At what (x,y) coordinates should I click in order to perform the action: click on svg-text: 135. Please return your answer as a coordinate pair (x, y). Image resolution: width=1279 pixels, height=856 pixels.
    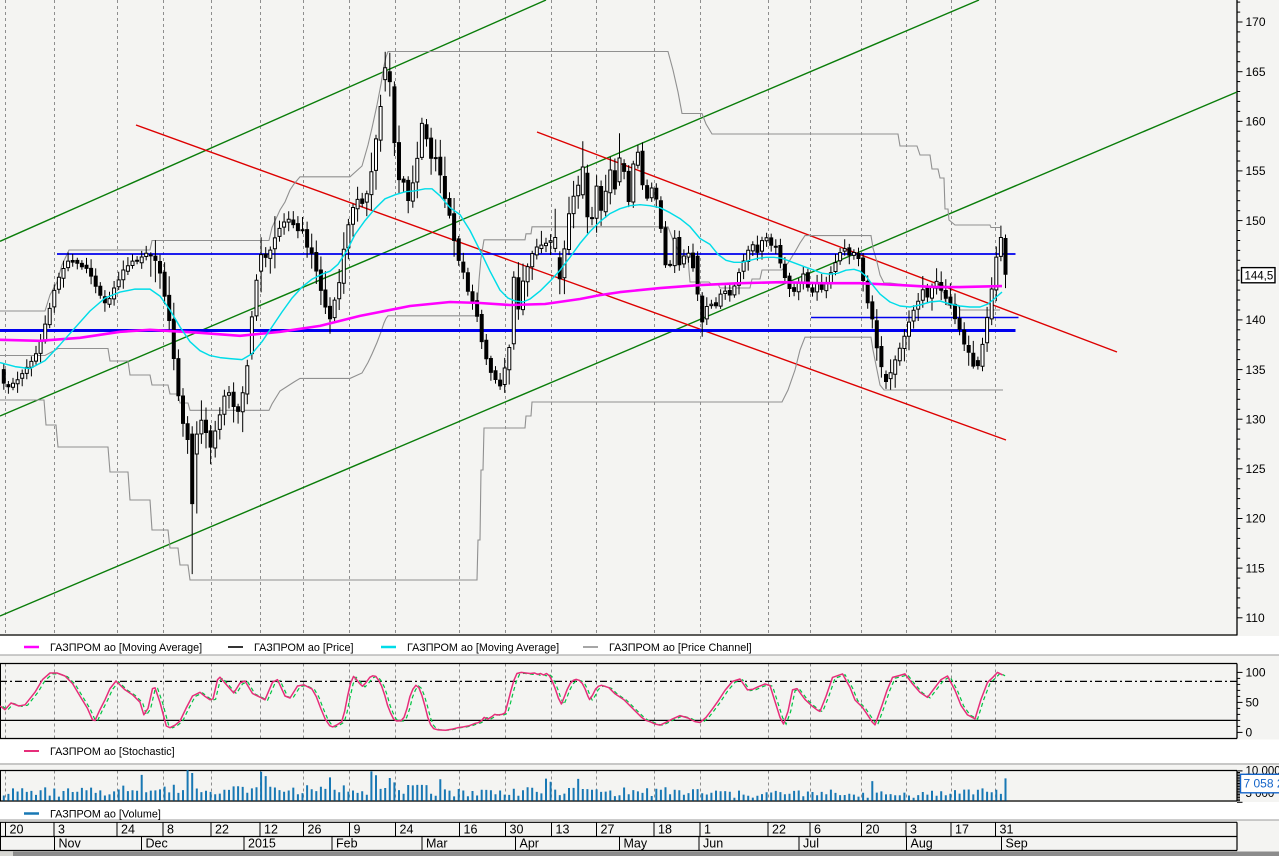
    Looking at the image, I should click on (1256, 370).